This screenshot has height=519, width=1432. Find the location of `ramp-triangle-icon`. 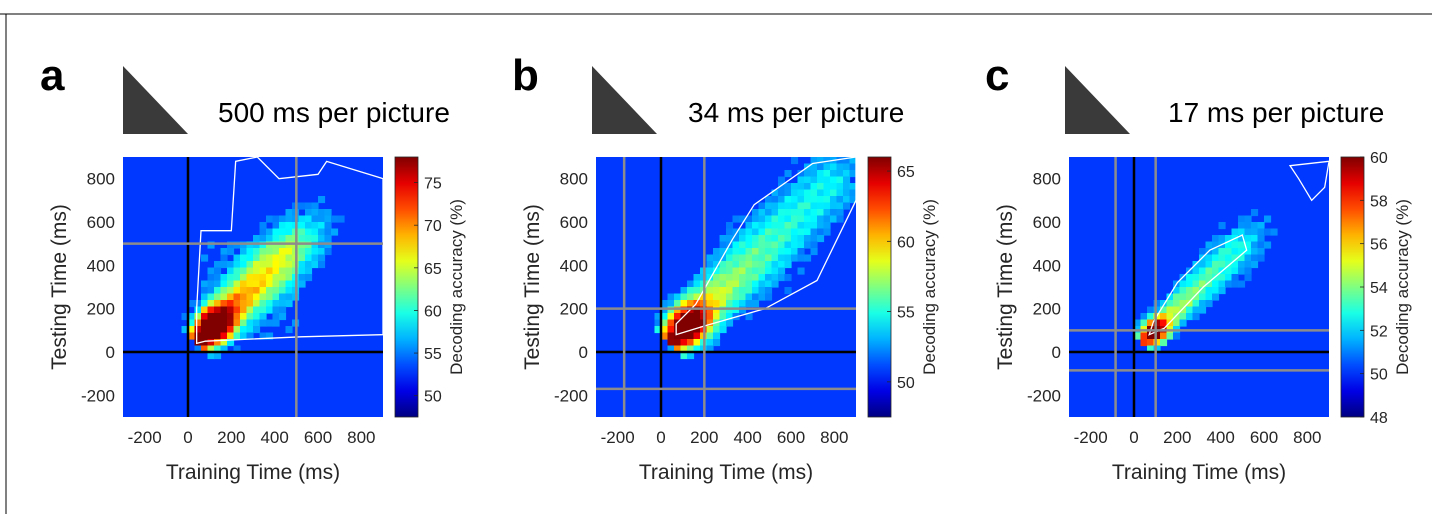

ramp-triangle-icon is located at coordinates (155, 100).